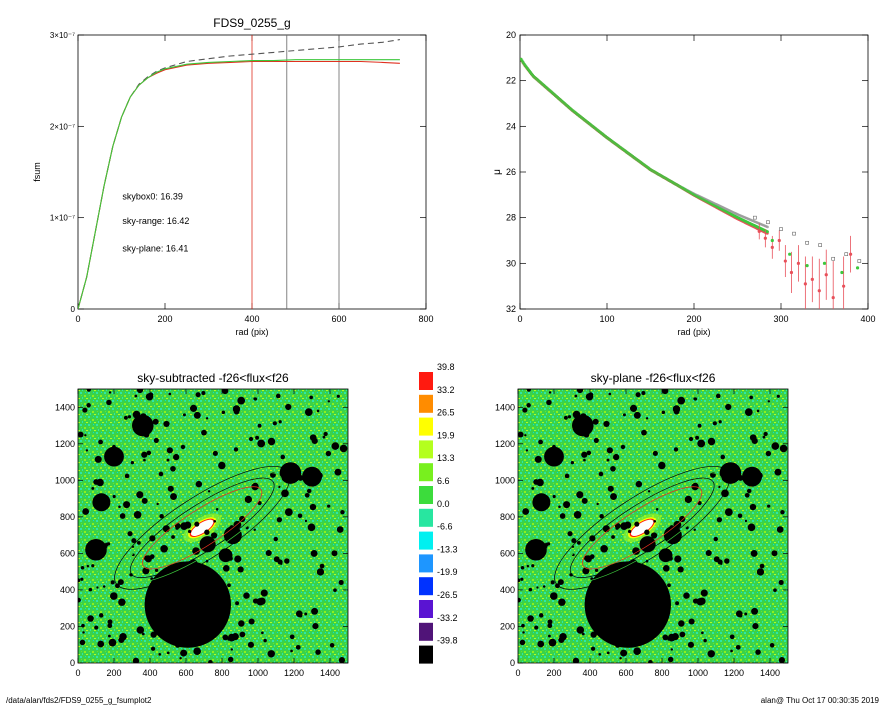 The width and height of the screenshot is (885, 708). Describe the element at coordinates (653, 378) in the screenshot. I see `image-title: sky-plane -f26<flux<f26` at that location.